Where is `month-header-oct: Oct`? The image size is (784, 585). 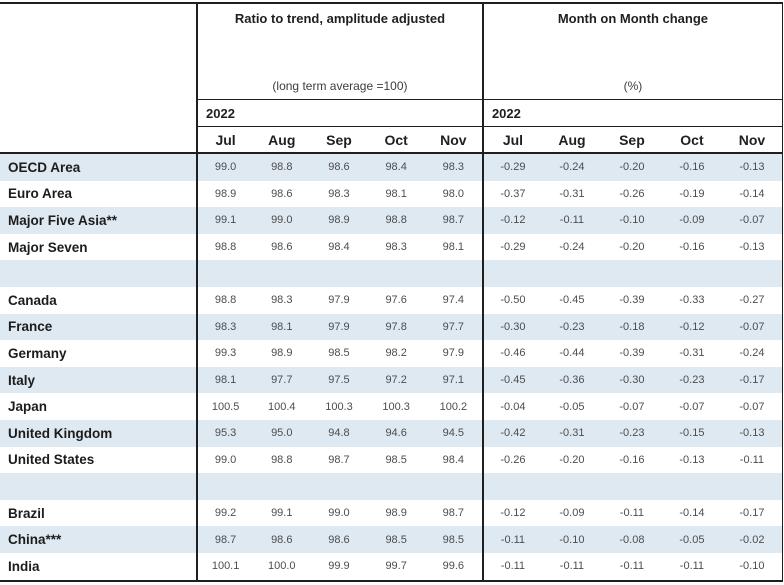 month-header-oct: Oct is located at coordinates (396, 140).